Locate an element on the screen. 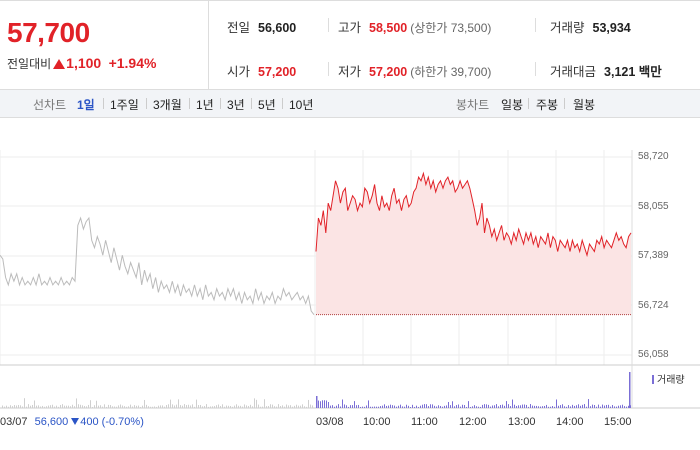 This screenshot has width=700, height=450. stat-value: 53,934 is located at coordinates (611, 28).